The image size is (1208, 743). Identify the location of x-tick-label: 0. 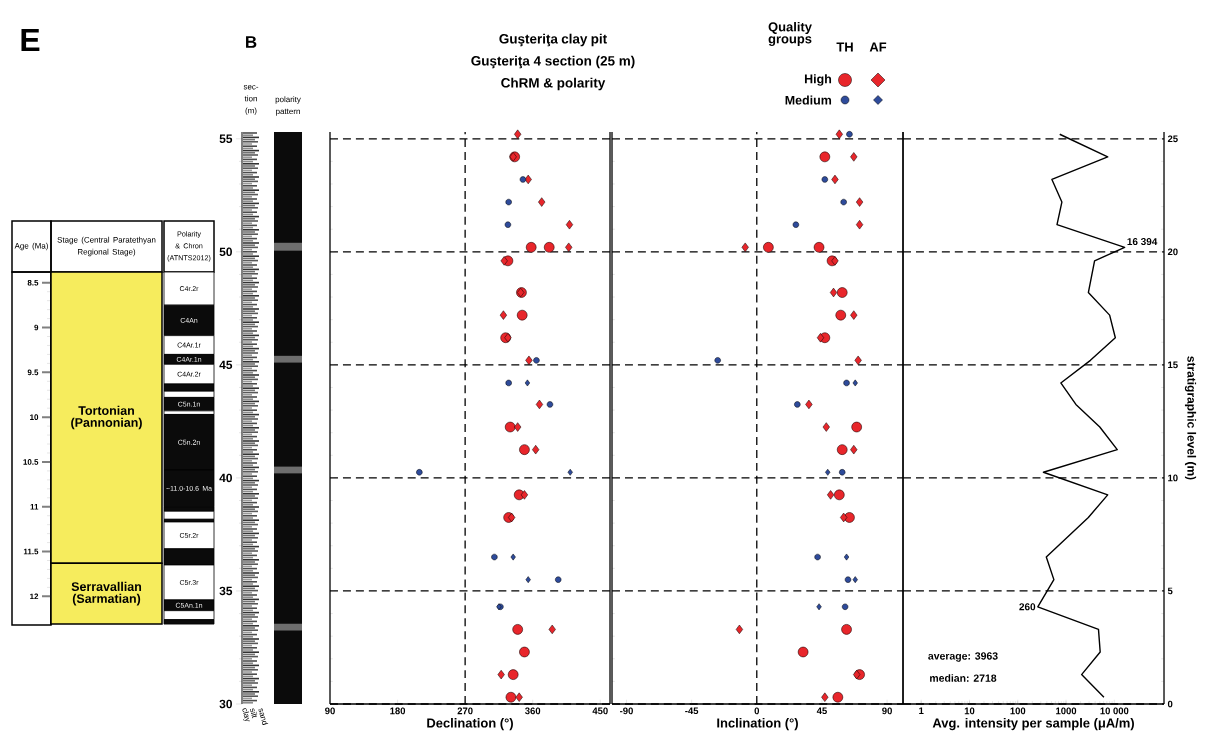
(757, 711).